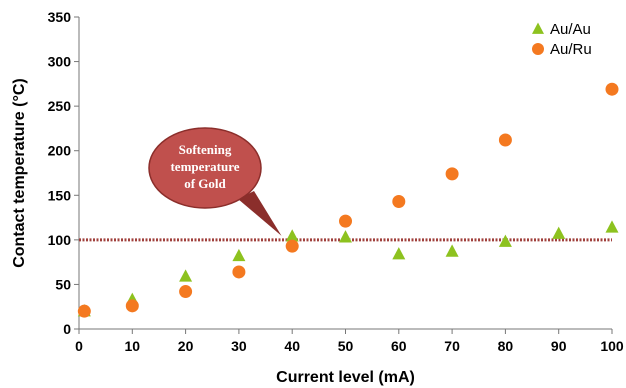 The height and width of the screenshot is (388, 626). What do you see at coordinates (205, 183) in the screenshot?
I see `callout-text-line: of Gold` at bounding box center [205, 183].